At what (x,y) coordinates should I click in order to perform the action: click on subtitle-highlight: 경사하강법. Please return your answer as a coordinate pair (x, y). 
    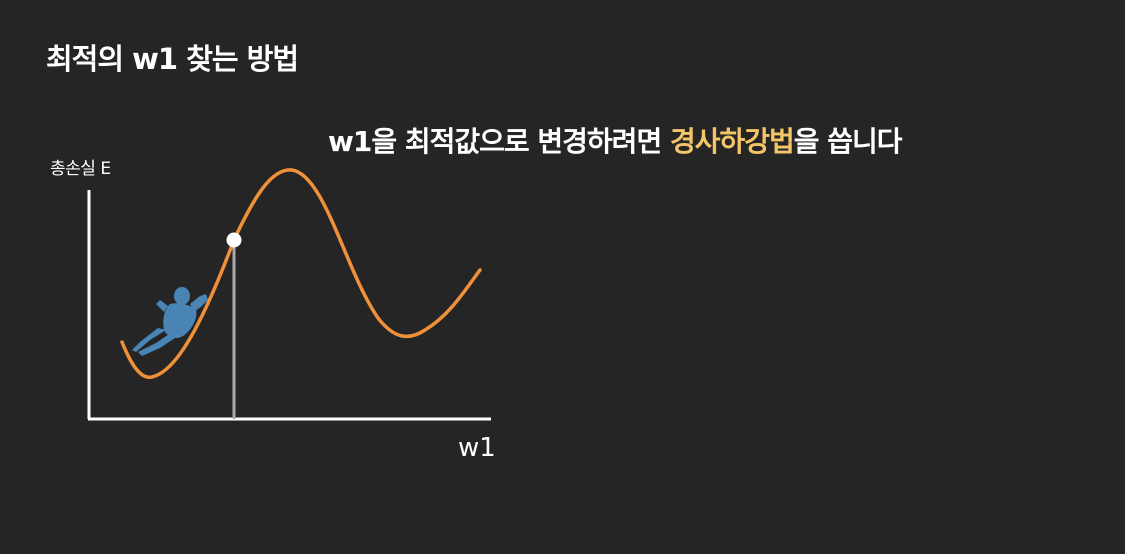
    Looking at the image, I should click on (732, 141).